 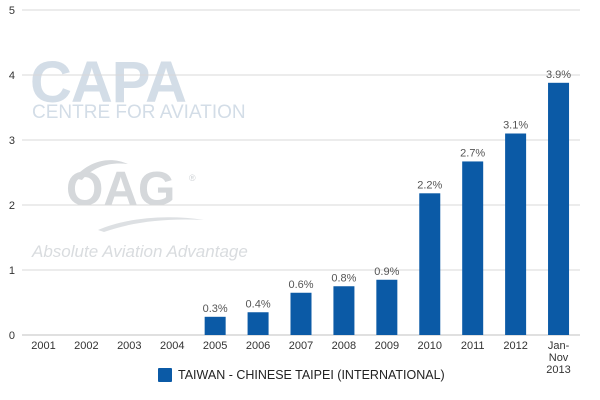 I want to click on x-tick-label: 2008, so click(x=344, y=346).